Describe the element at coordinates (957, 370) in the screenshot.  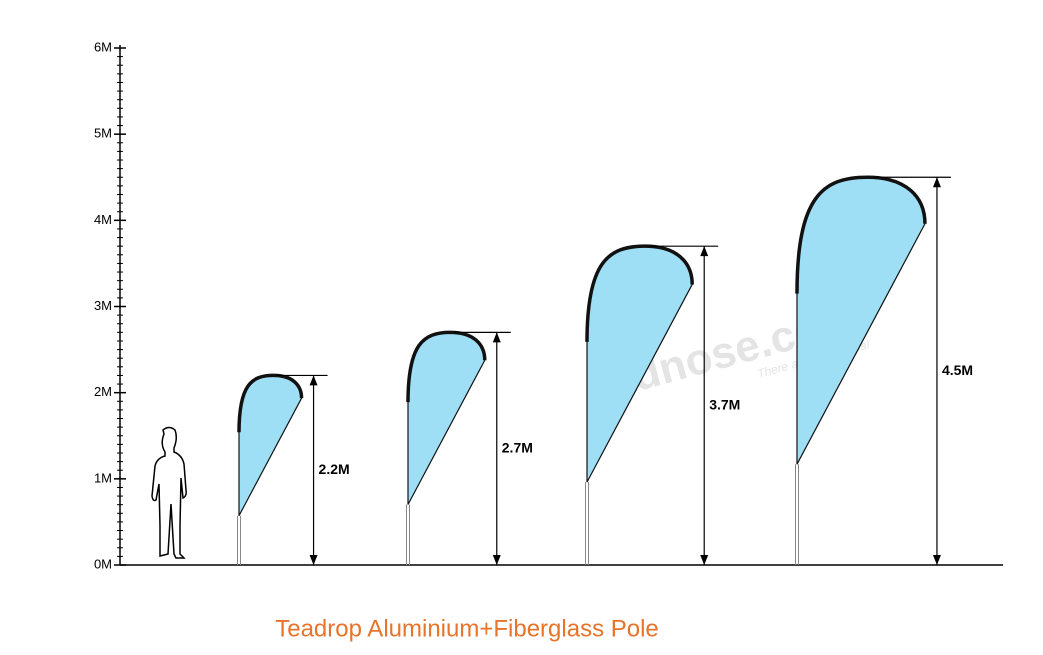
I see `height-label: 4.5M` at that location.